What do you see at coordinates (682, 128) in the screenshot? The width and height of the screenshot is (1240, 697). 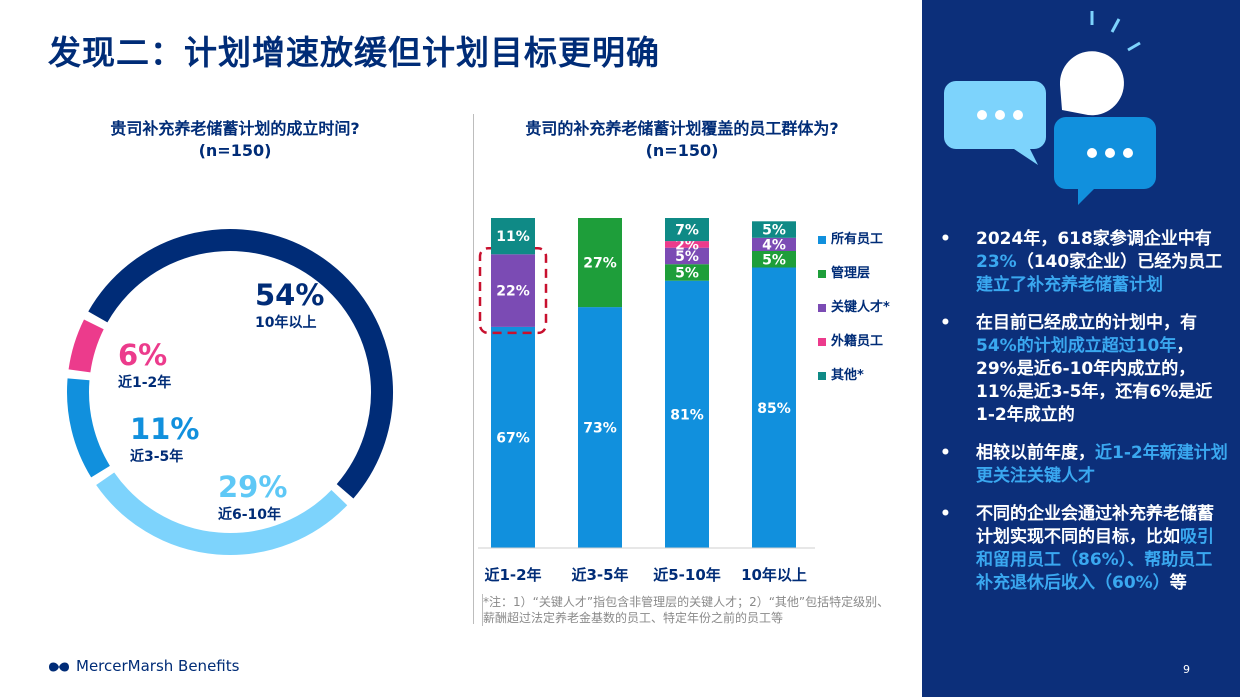 I see `bar-question-text: 贵司的补充养老储蓄计划覆盖的员工群体为?` at bounding box center [682, 128].